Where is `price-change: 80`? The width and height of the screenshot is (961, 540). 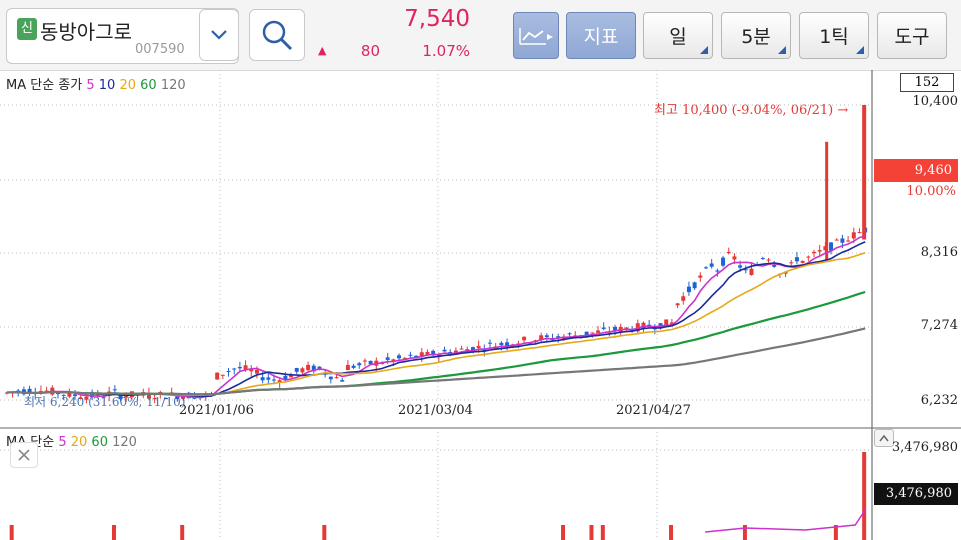
price-change: 80 is located at coordinates (370, 51).